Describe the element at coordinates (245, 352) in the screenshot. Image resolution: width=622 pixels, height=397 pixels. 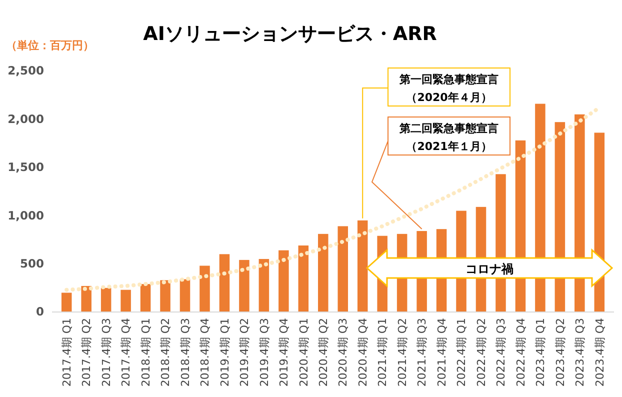
I see `x-tick-label: 2019.4期 Q2` at that location.